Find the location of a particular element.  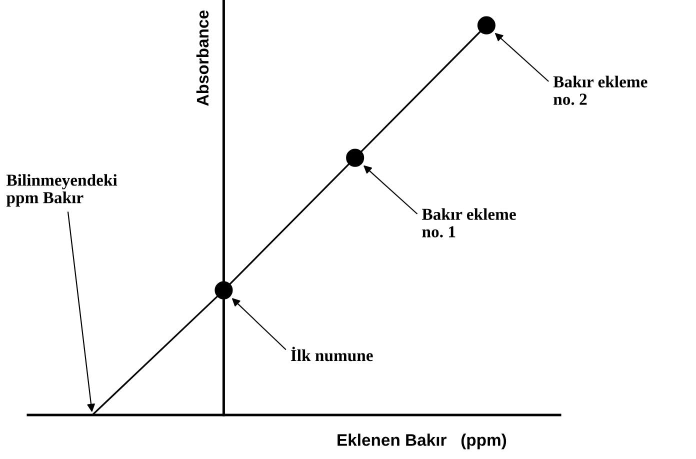

annotation: İlk numune is located at coordinates (331, 354).